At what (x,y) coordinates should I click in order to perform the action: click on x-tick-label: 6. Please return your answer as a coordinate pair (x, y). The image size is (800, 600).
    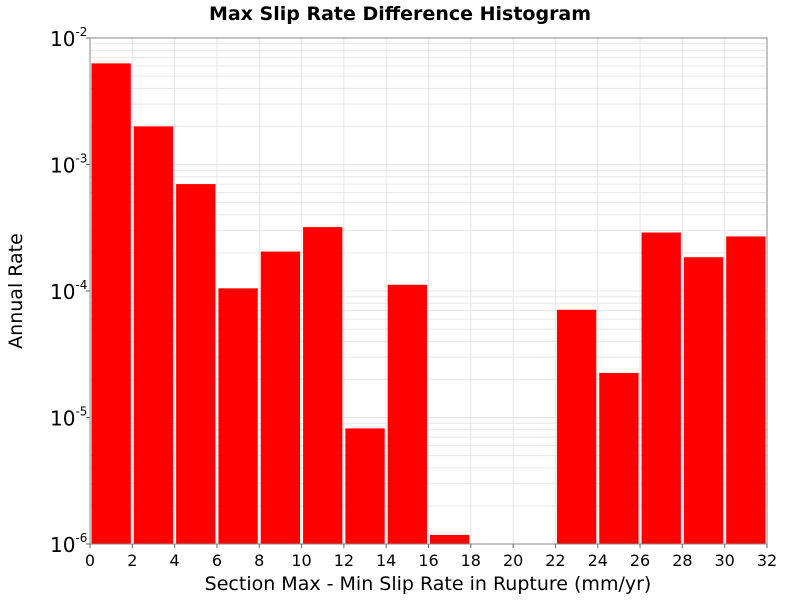
    Looking at the image, I should click on (217, 560).